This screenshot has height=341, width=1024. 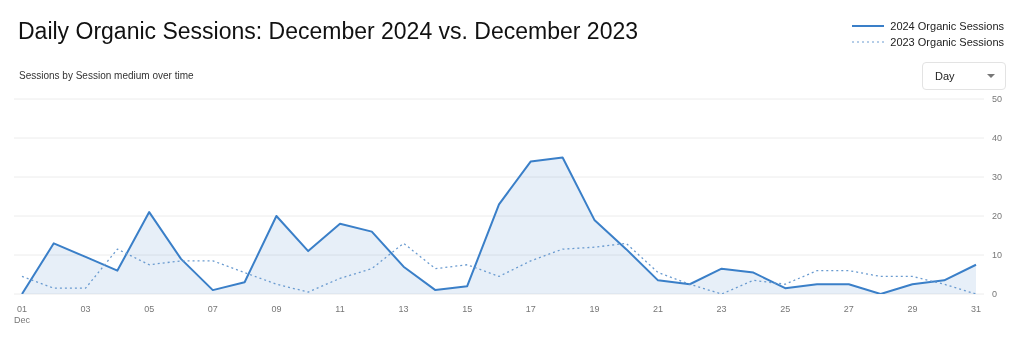 I want to click on x-tick-label: 09, so click(x=276, y=309).